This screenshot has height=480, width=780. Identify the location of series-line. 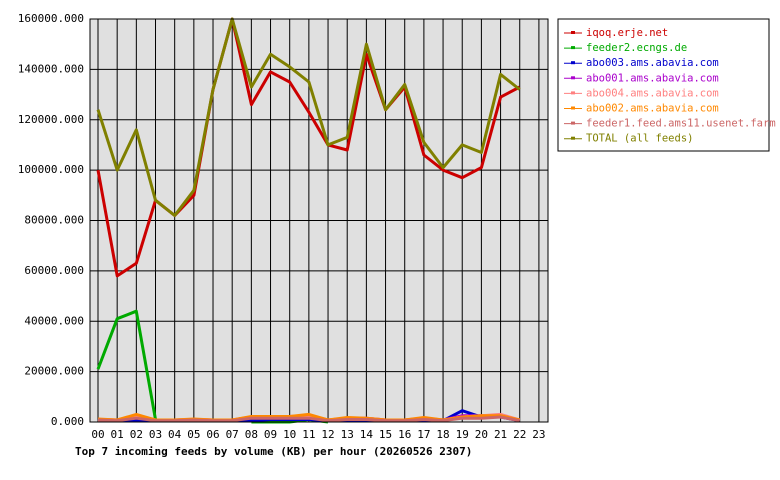
(308, 419).